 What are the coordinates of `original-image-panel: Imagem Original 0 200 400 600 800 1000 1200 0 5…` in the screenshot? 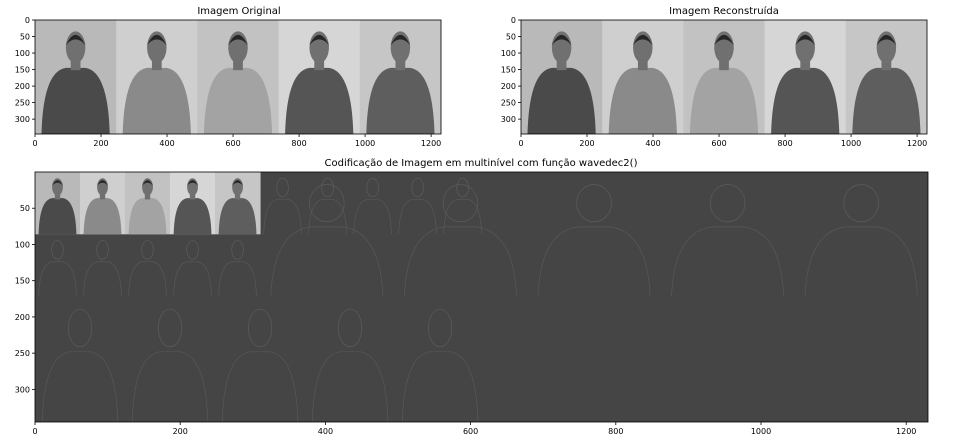 It's located at (228, 77).